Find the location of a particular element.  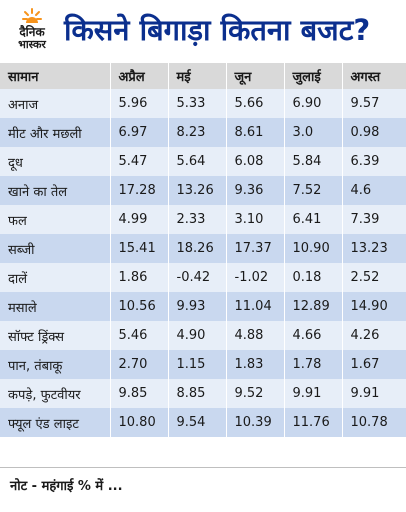

value-cell: 9.52 is located at coordinates (255, 393).